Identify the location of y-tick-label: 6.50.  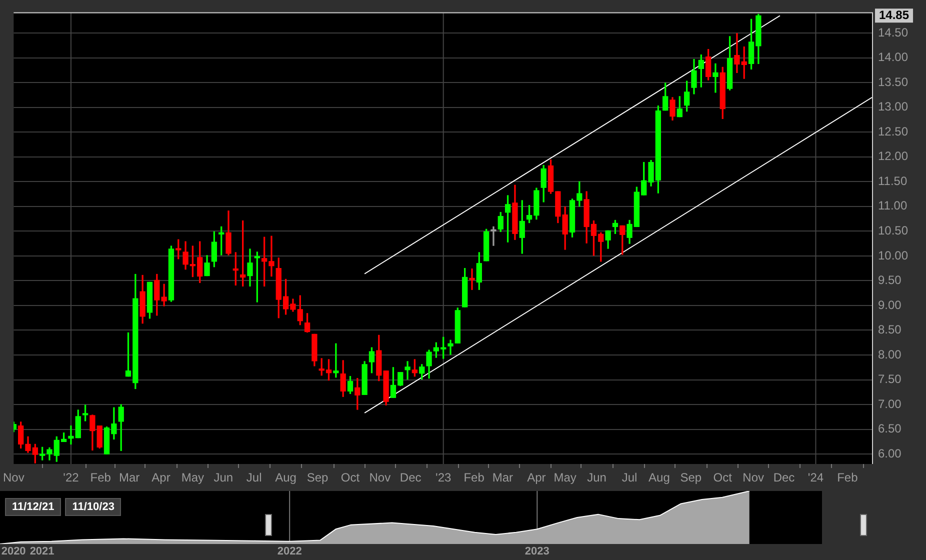
(890, 429).